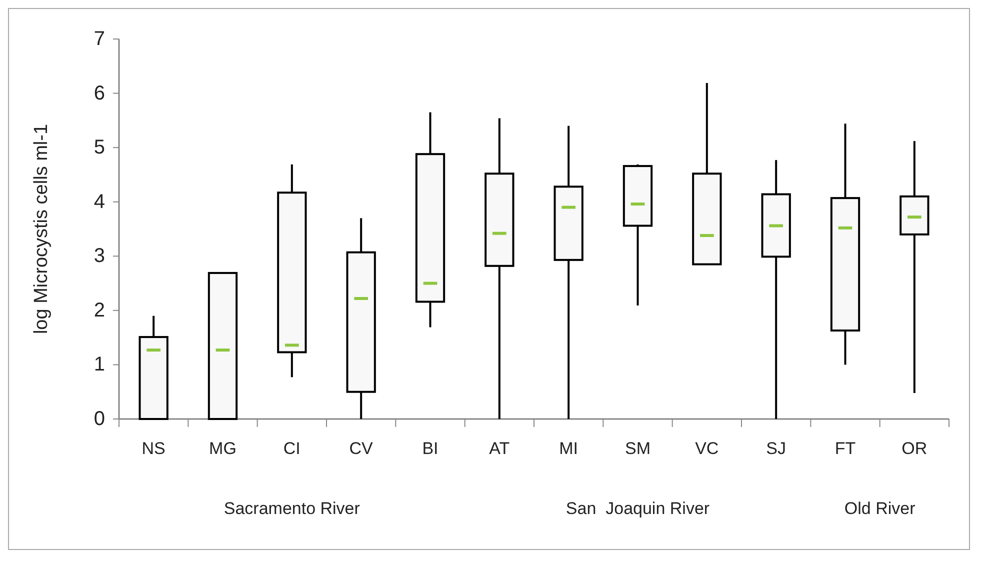 Image resolution: width=984 pixels, height=568 pixels. What do you see at coordinates (291, 448) in the screenshot?
I see `x-tick-label: CI` at bounding box center [291, 448].